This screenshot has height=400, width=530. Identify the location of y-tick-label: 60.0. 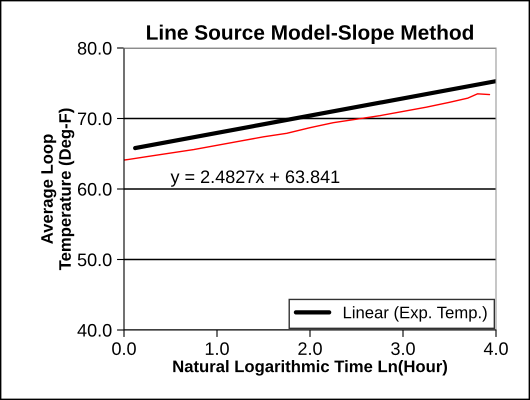
(95, 189).